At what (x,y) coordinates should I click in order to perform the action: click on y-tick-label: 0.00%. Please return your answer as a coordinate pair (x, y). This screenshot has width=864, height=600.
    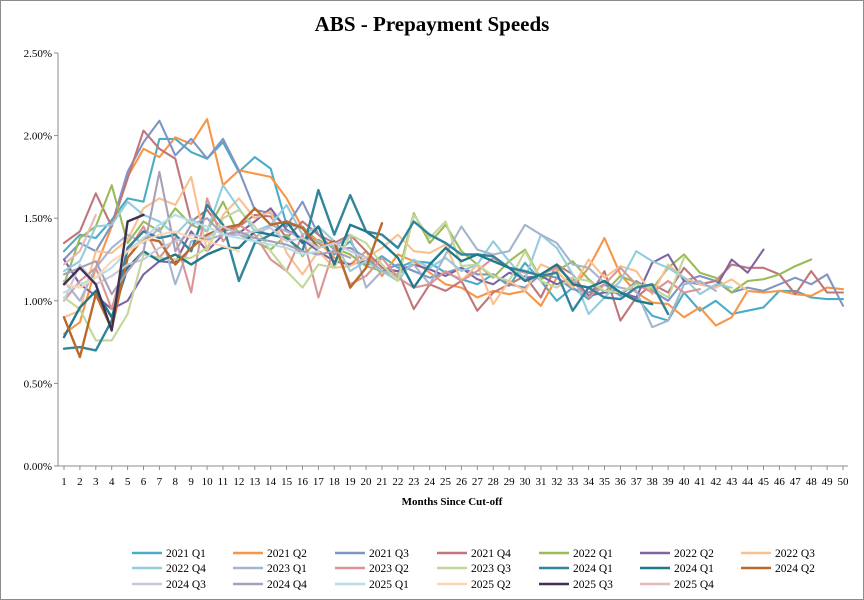
    Looking at the image, I should click on (38, 467).